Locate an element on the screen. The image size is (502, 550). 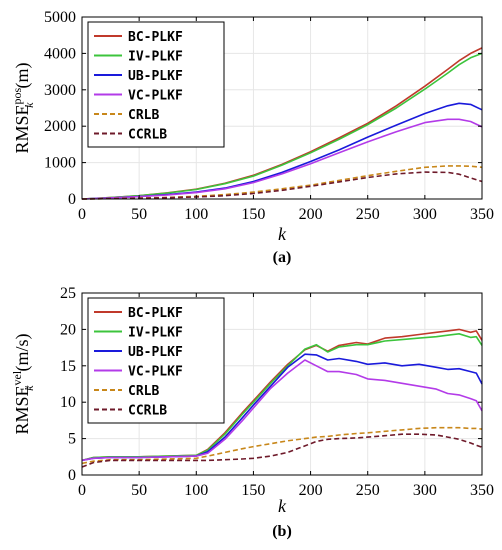
y-tick-label: 4000 is located at coordinates (60, 53).